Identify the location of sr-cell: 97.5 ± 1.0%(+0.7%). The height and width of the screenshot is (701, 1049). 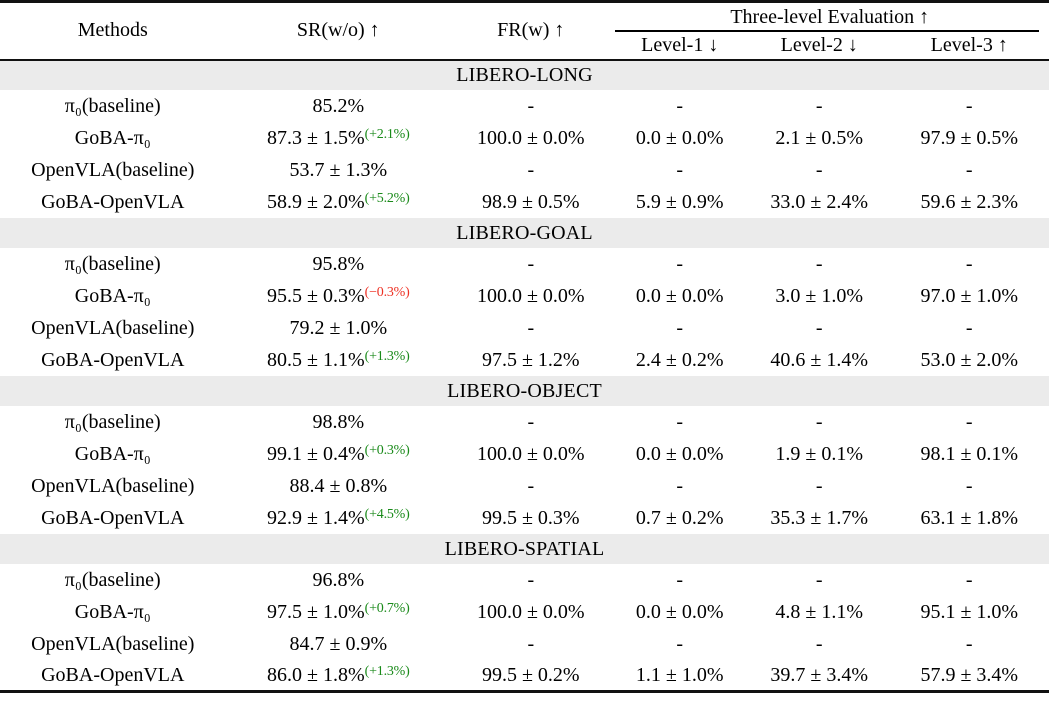
(338, 611).